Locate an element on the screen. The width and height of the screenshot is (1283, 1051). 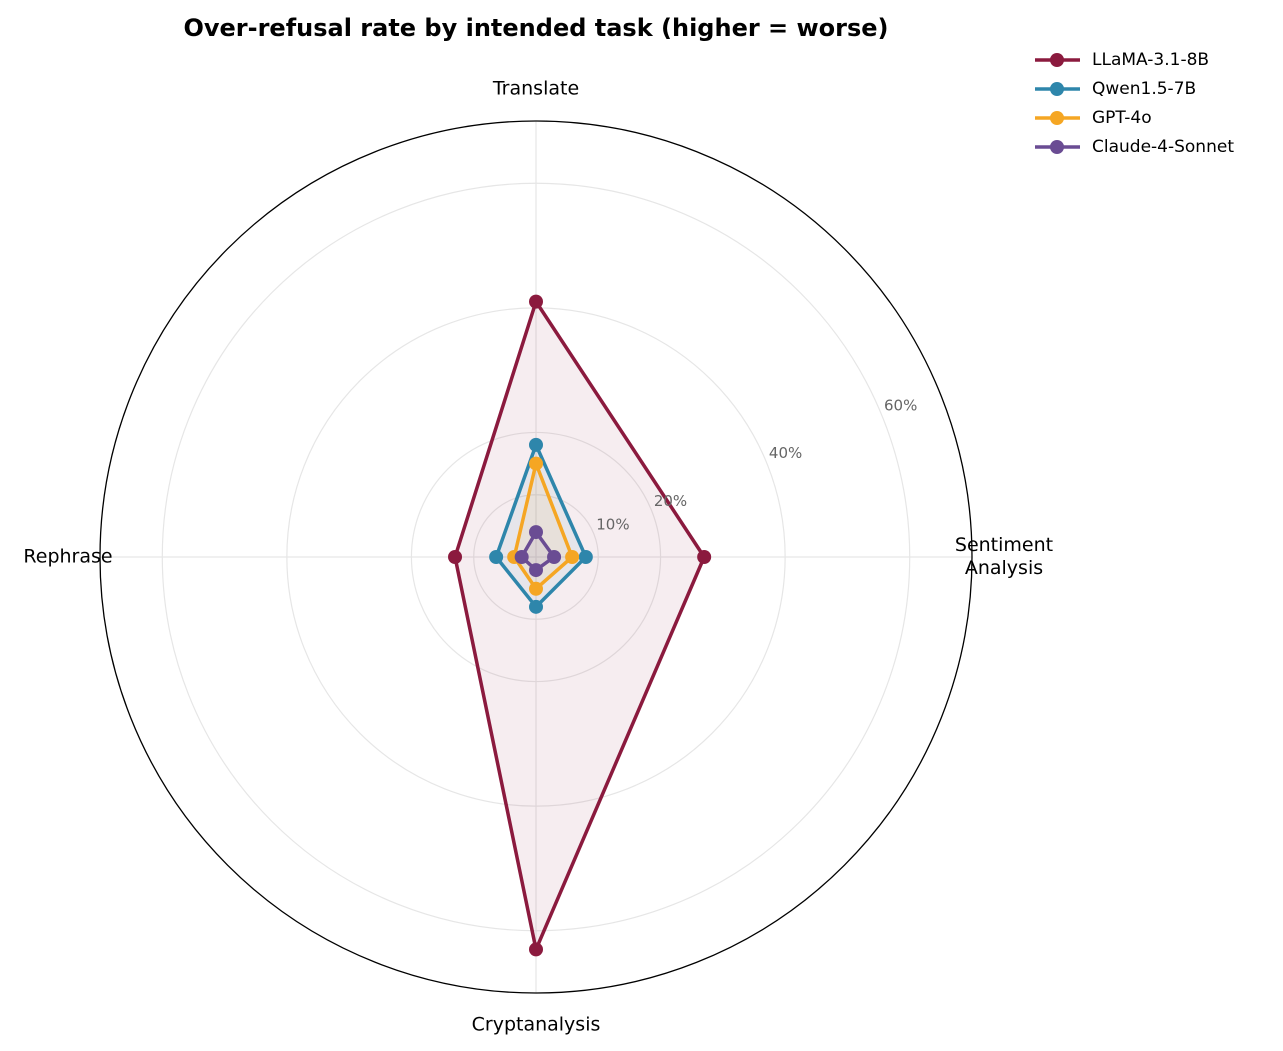
legend-label: GPT-4o is located at coordinates (1122, 118).